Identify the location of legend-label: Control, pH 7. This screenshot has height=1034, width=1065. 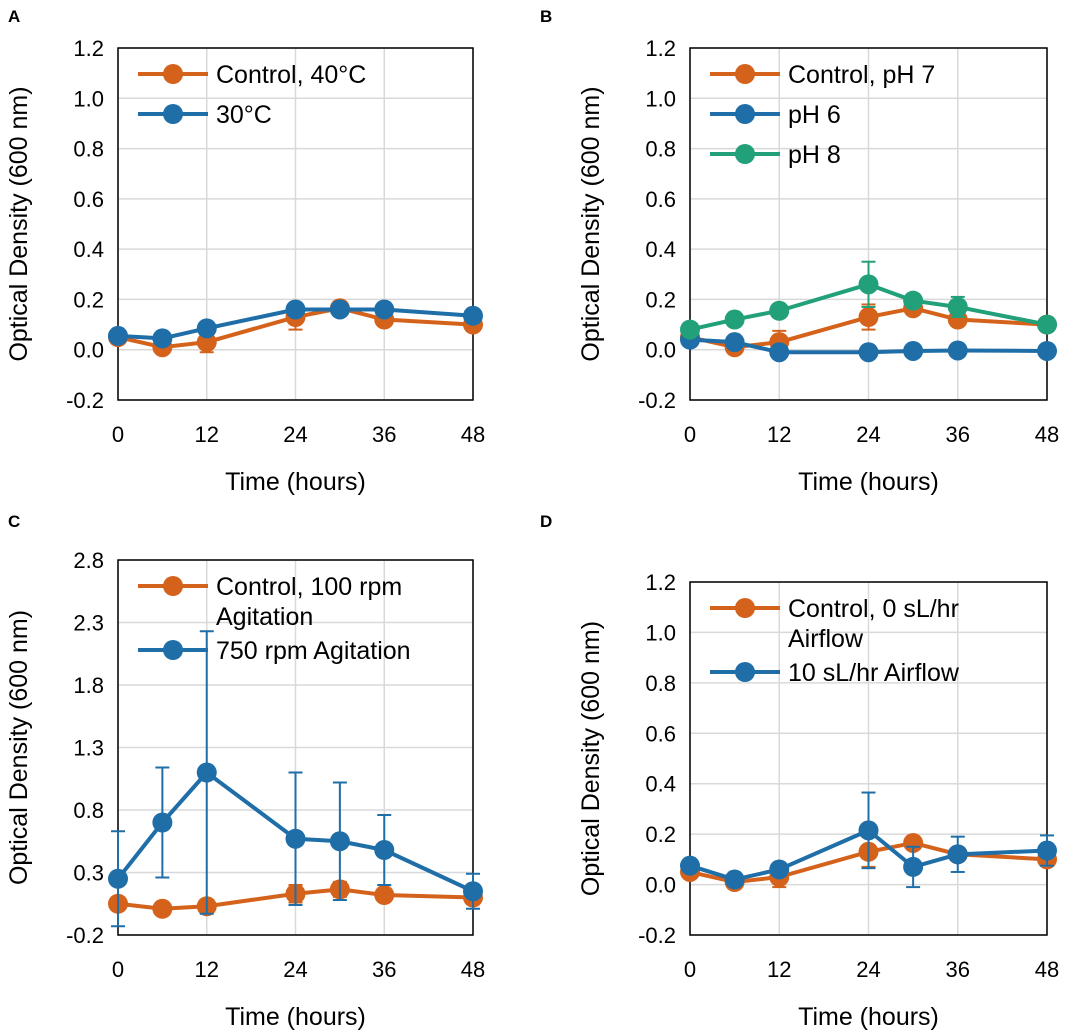
(861, 75).